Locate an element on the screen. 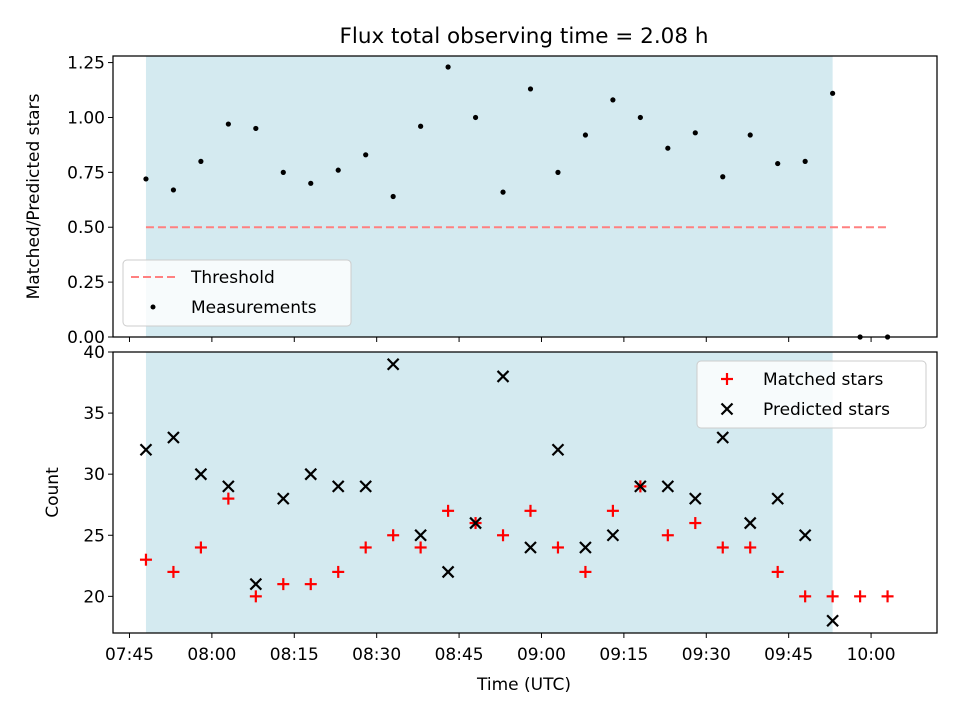 The width and height of the screenshot is (960, 720). top-y-tick-label: 0.00 is located at coordinates (86, 338).